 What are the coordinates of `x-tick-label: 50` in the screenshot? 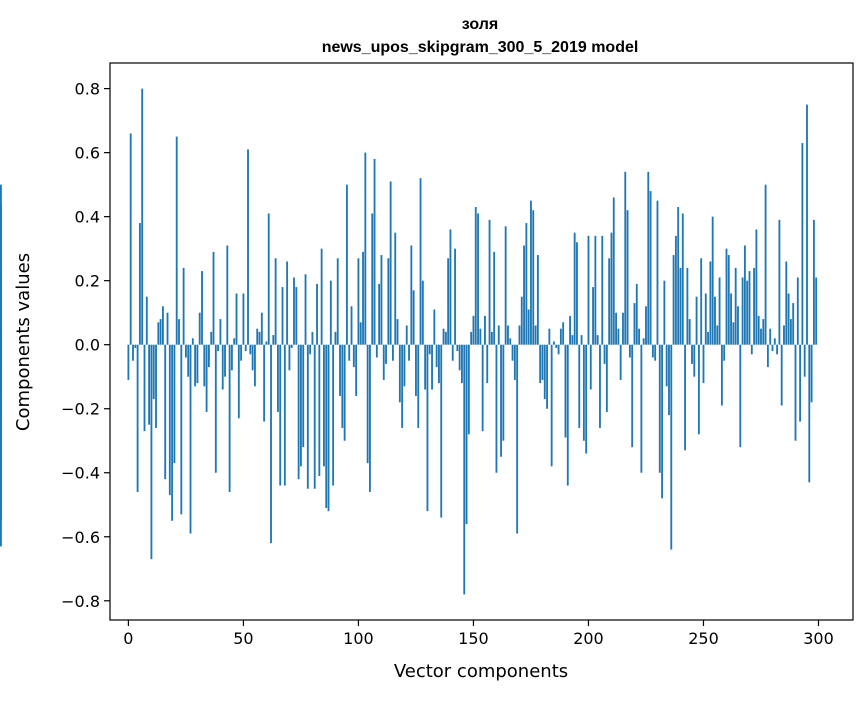 It's located at (243, 638).